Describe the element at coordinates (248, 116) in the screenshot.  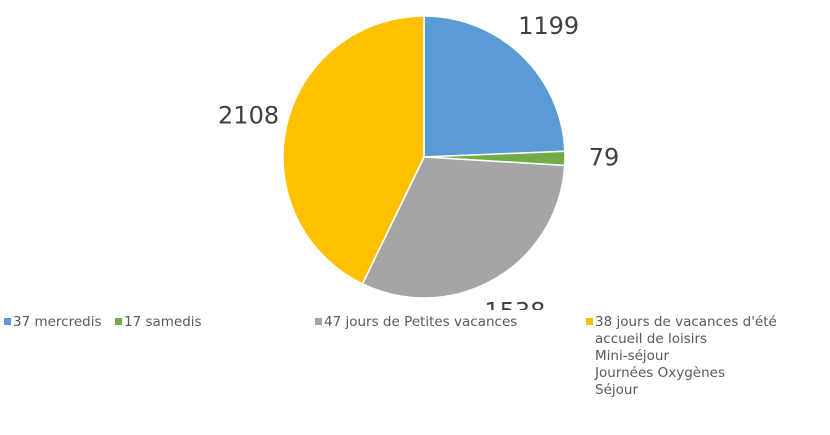
I see `data-label: 2108` at that location.